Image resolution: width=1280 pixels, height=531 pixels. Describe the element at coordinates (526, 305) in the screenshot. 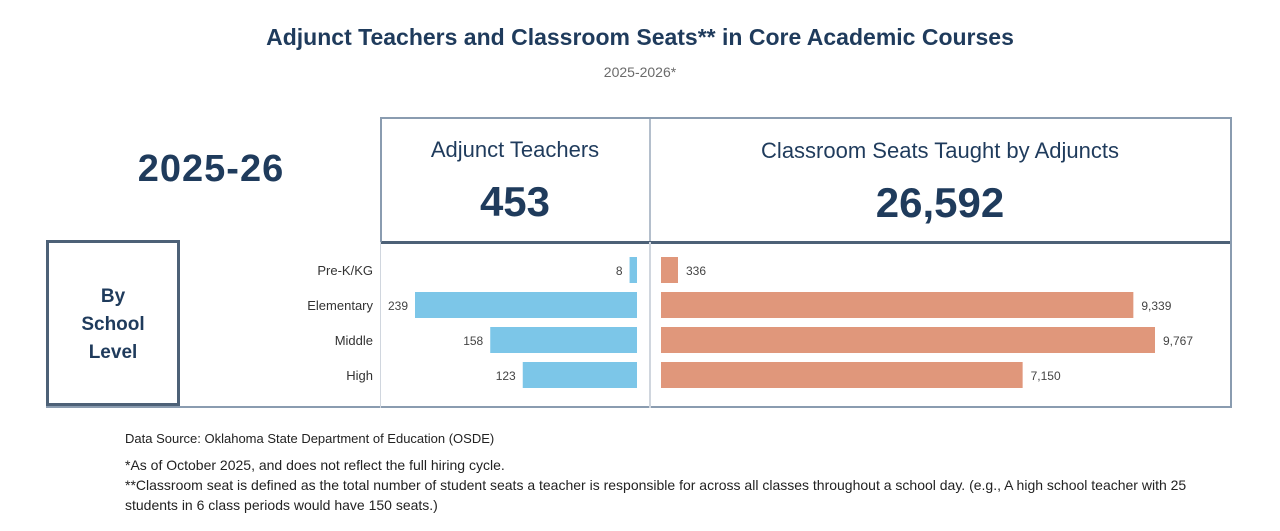

I see `teachers-bar-elementary` at that location.